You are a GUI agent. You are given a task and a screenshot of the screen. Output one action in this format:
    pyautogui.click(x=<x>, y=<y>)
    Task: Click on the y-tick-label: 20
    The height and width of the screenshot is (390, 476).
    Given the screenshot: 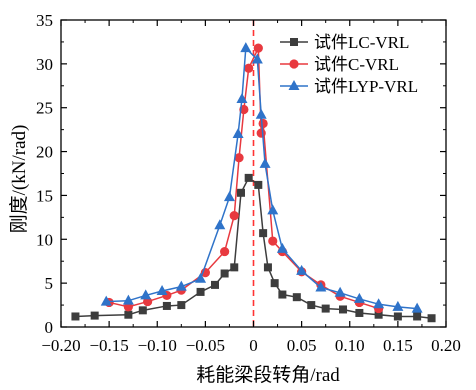 What is the action you would take?
    pyautogui.click(x=44, y=152)
    